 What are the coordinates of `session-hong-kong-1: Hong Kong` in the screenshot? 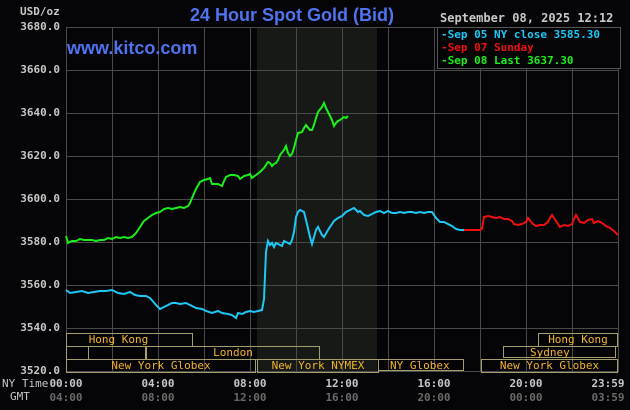 It's located at (129, 340).